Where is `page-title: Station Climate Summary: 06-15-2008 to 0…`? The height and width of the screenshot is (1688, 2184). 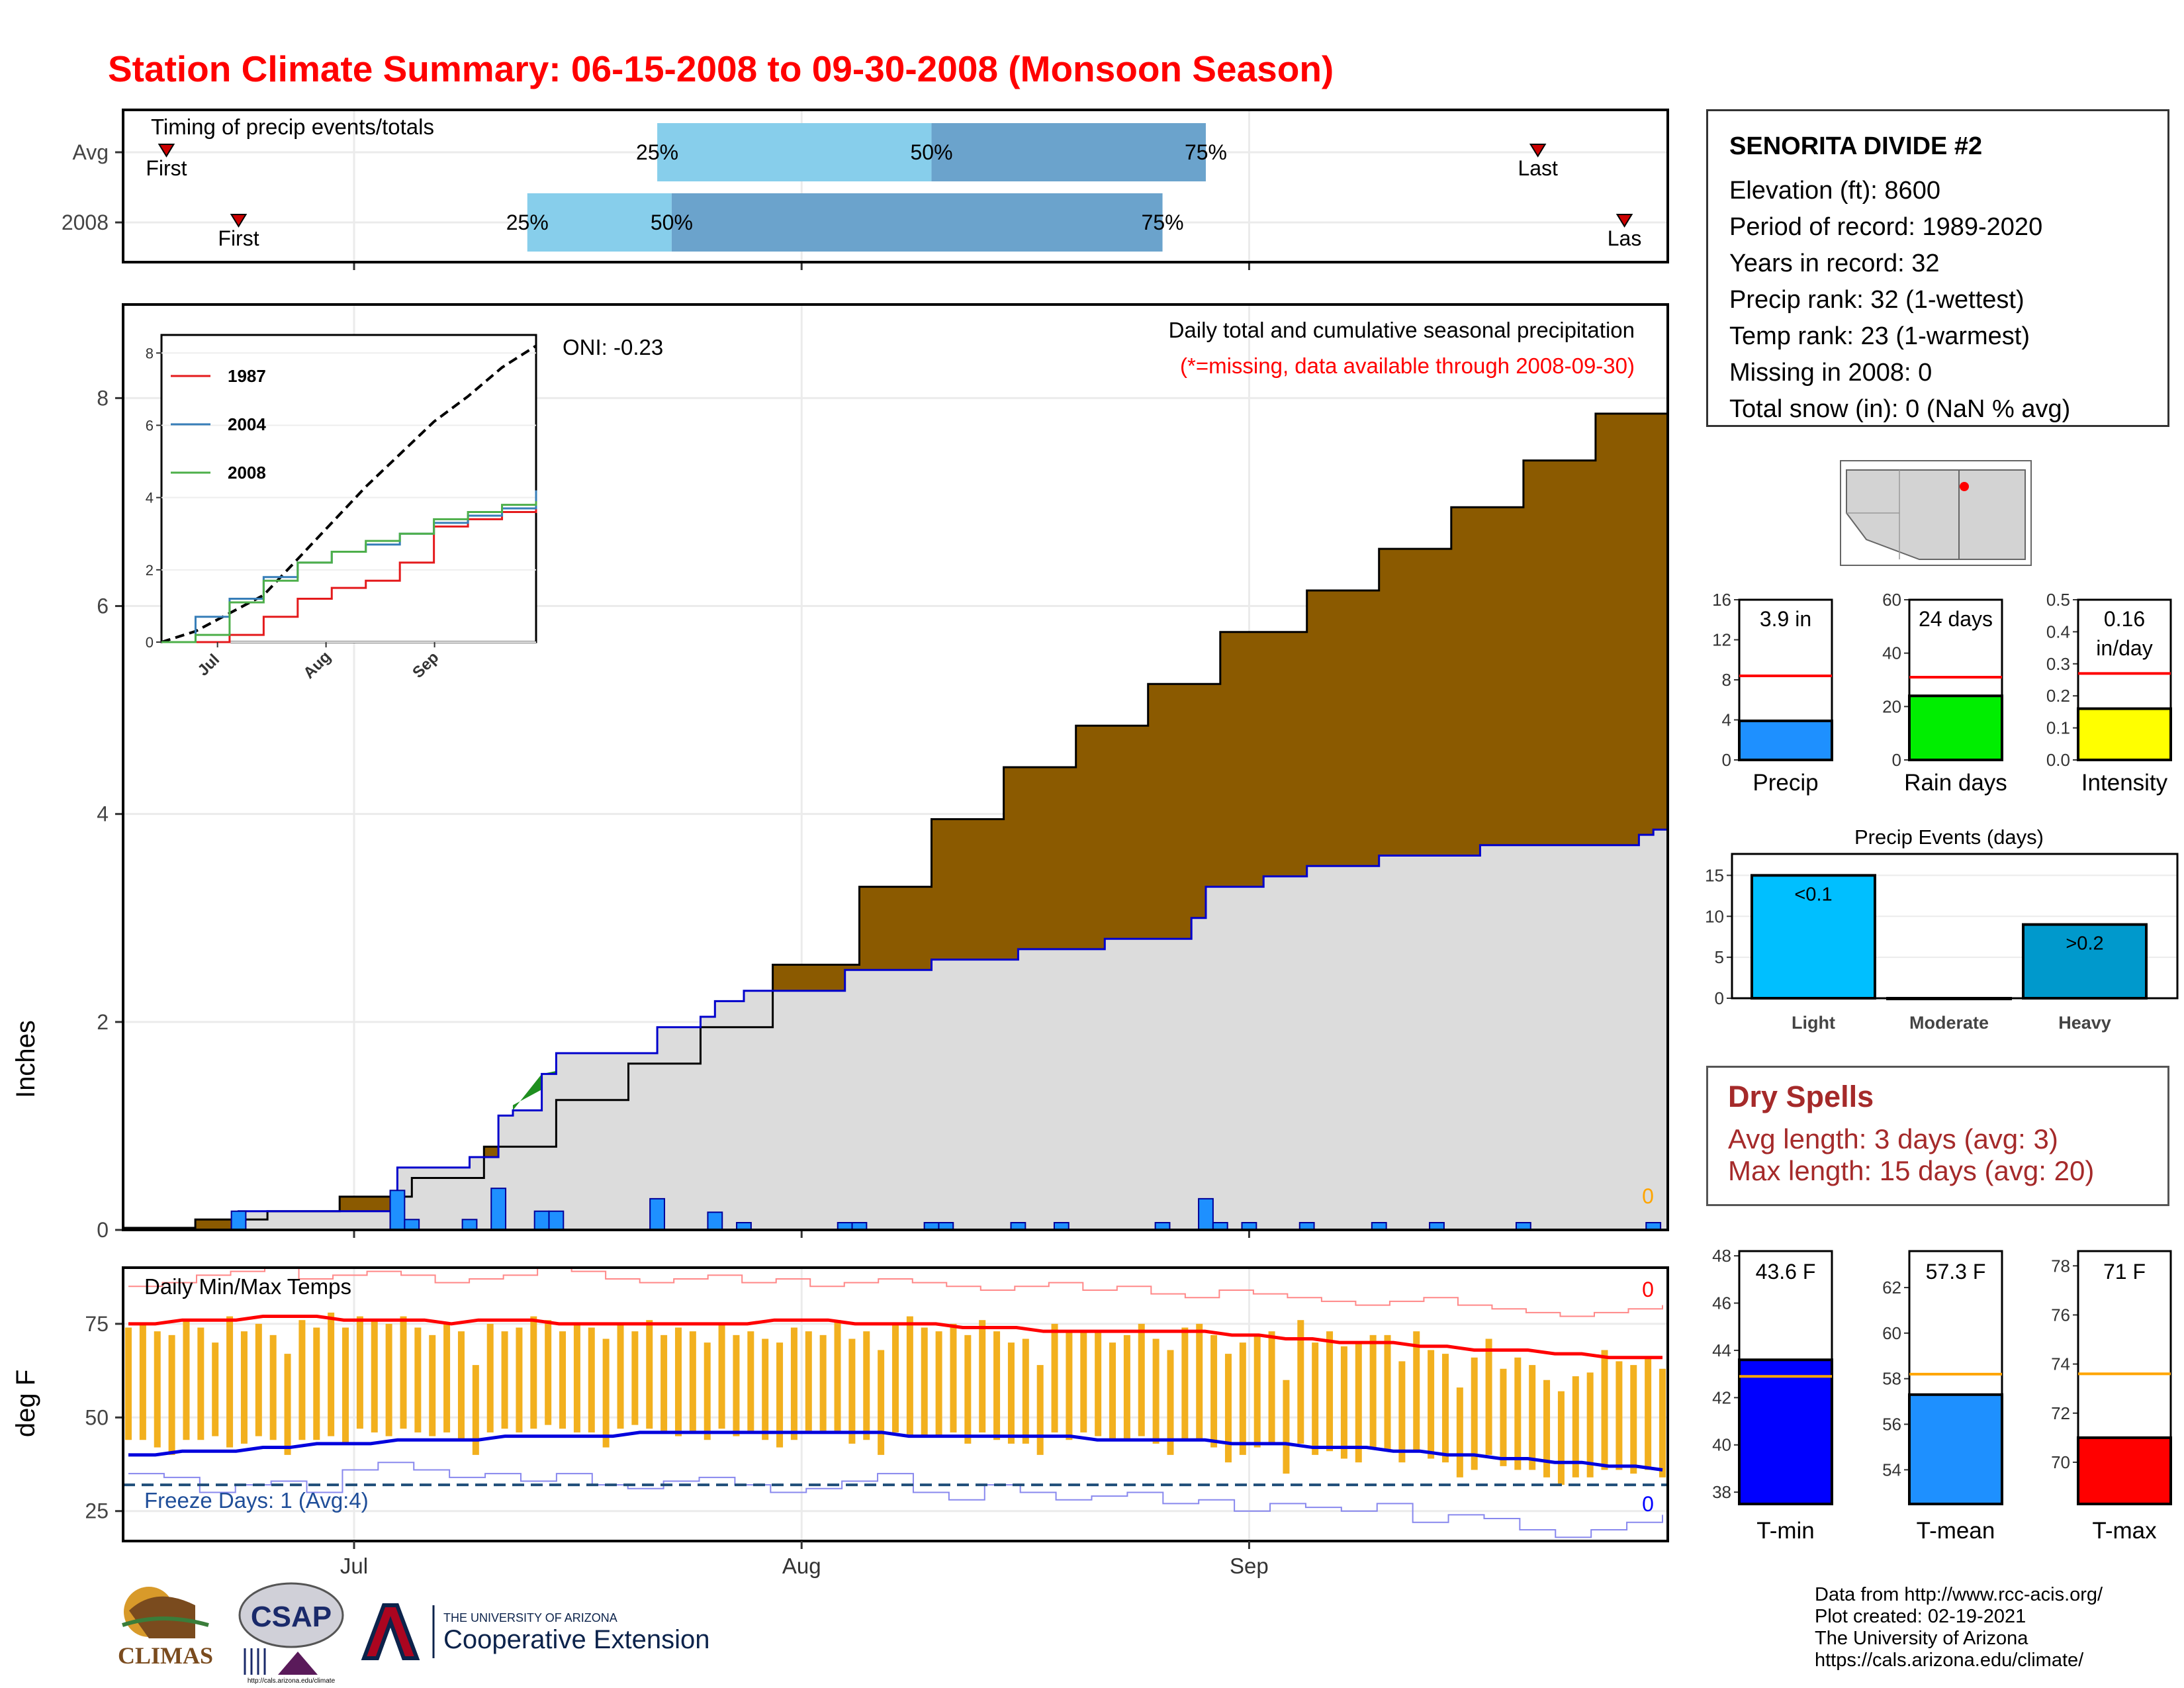 page-title: Station Climate Summary: 06-15-2008 to 0… is located at coordinates (721, 68).